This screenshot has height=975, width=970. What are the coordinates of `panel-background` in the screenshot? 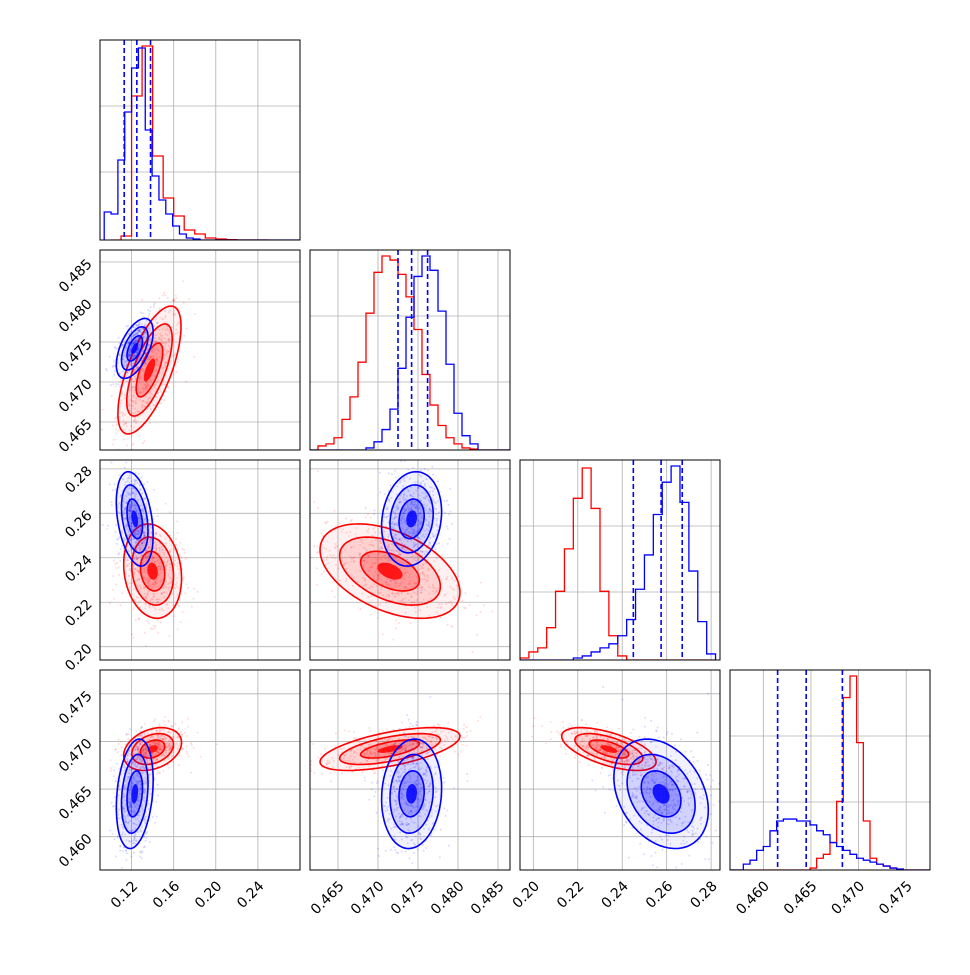 It's located at (200, 140).